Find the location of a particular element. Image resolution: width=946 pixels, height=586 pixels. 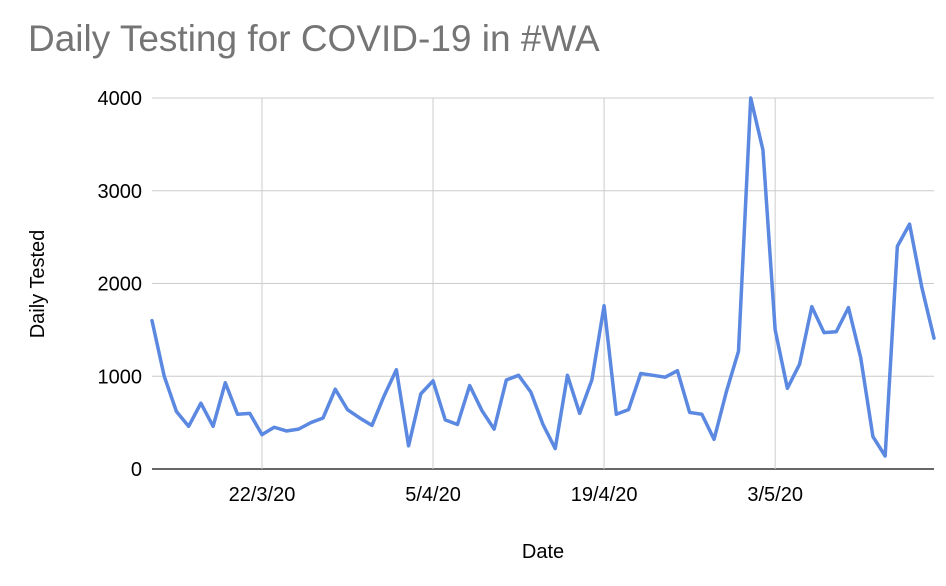

y-tick-label: 0 is located at coordinates (136, 470).